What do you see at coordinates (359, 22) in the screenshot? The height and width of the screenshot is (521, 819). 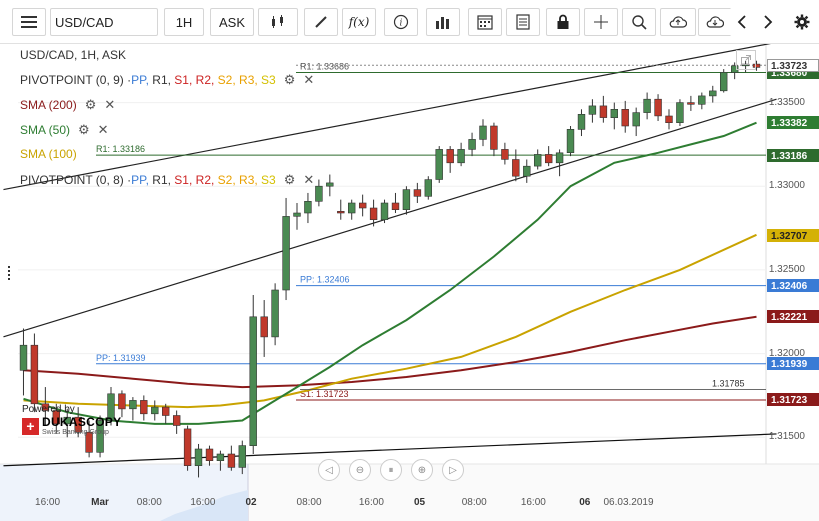 I see `indicators-button: f(x)` at bounding box center [359, 22].